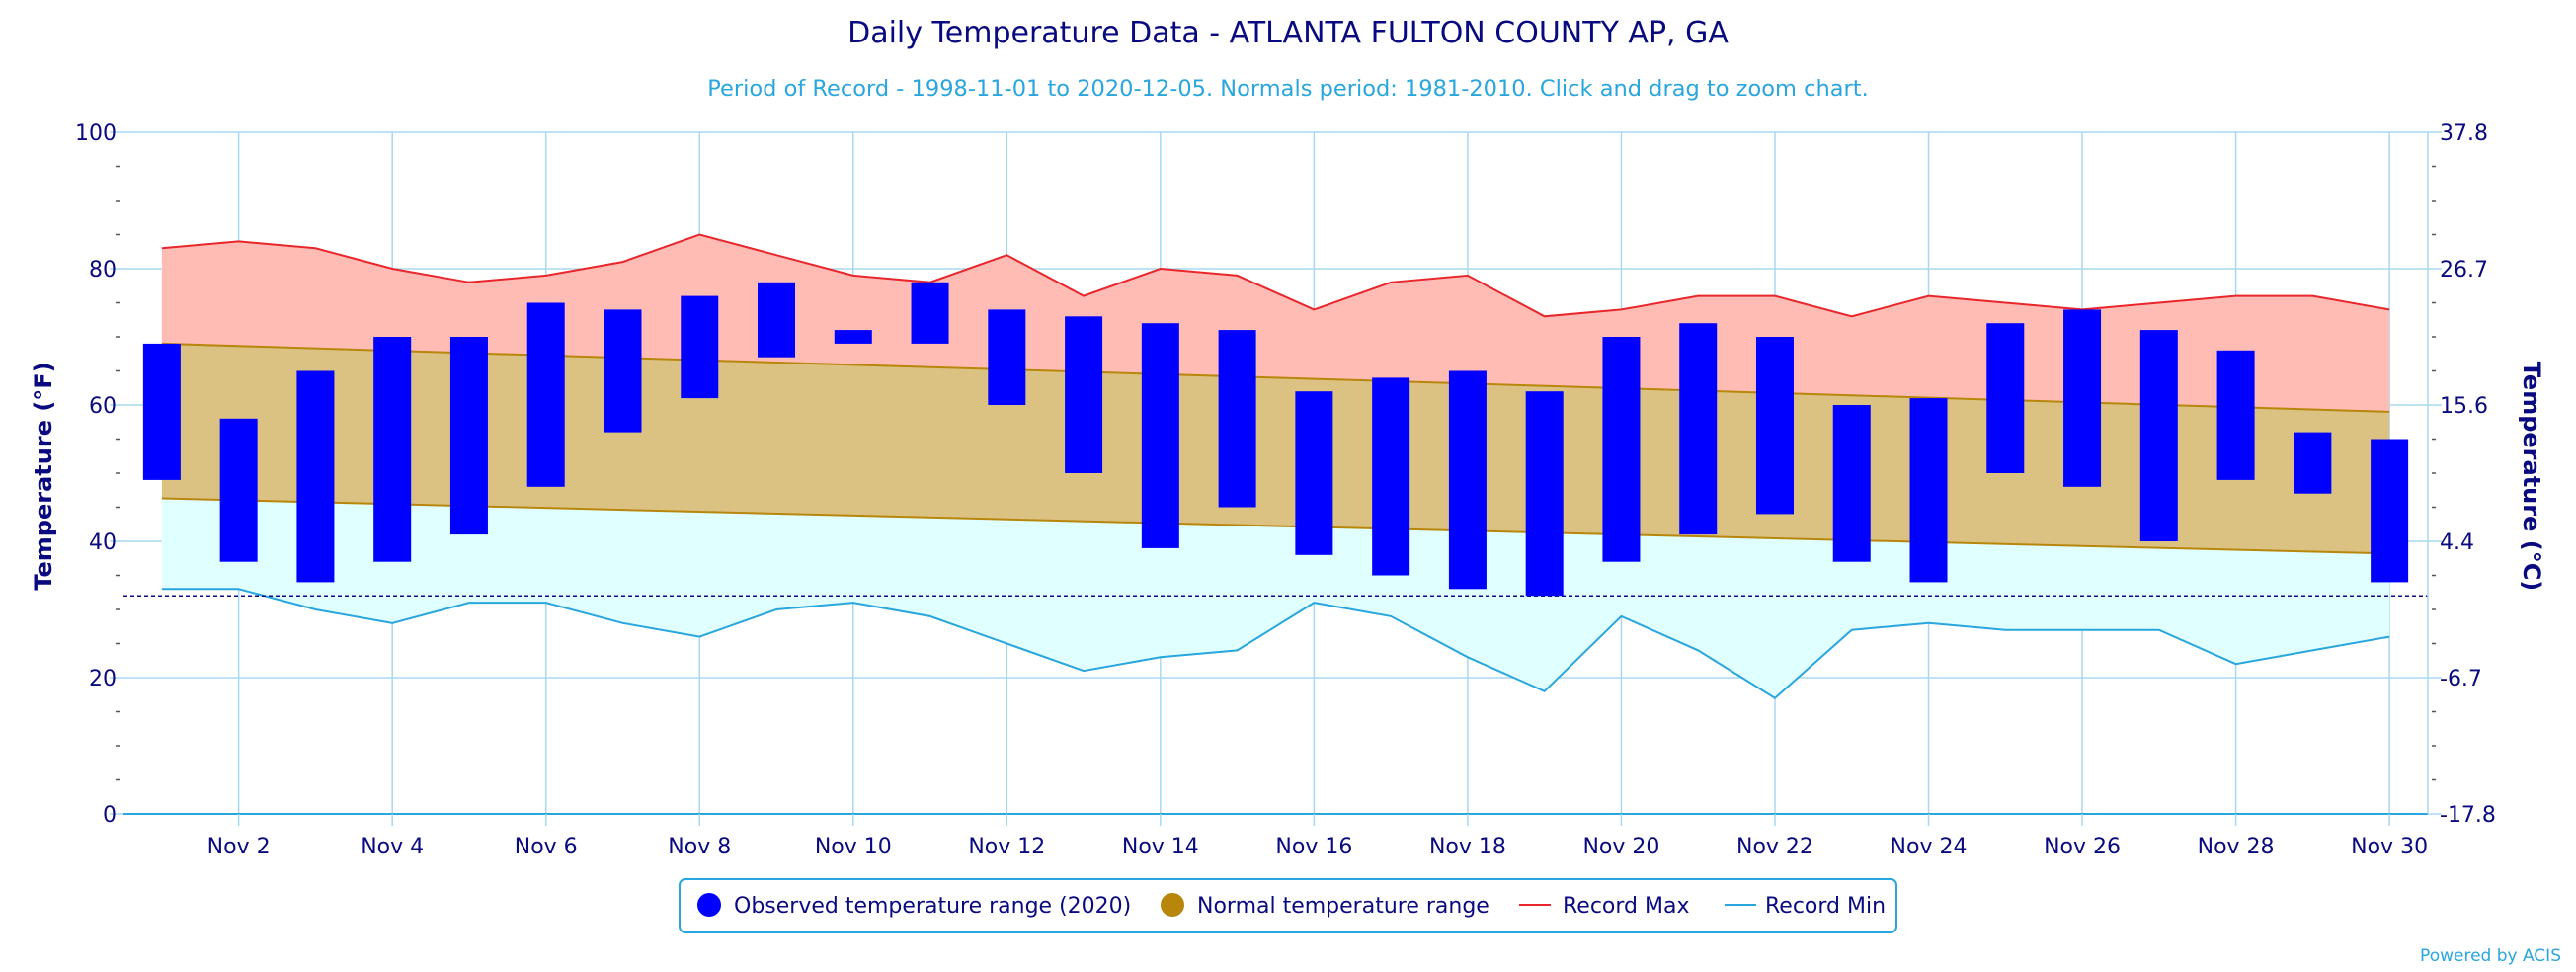  What do you see at coordinates (392, 847) in the screenshot?
I see `x-tick-label: Nov 4` at bounding box center [392, 847].